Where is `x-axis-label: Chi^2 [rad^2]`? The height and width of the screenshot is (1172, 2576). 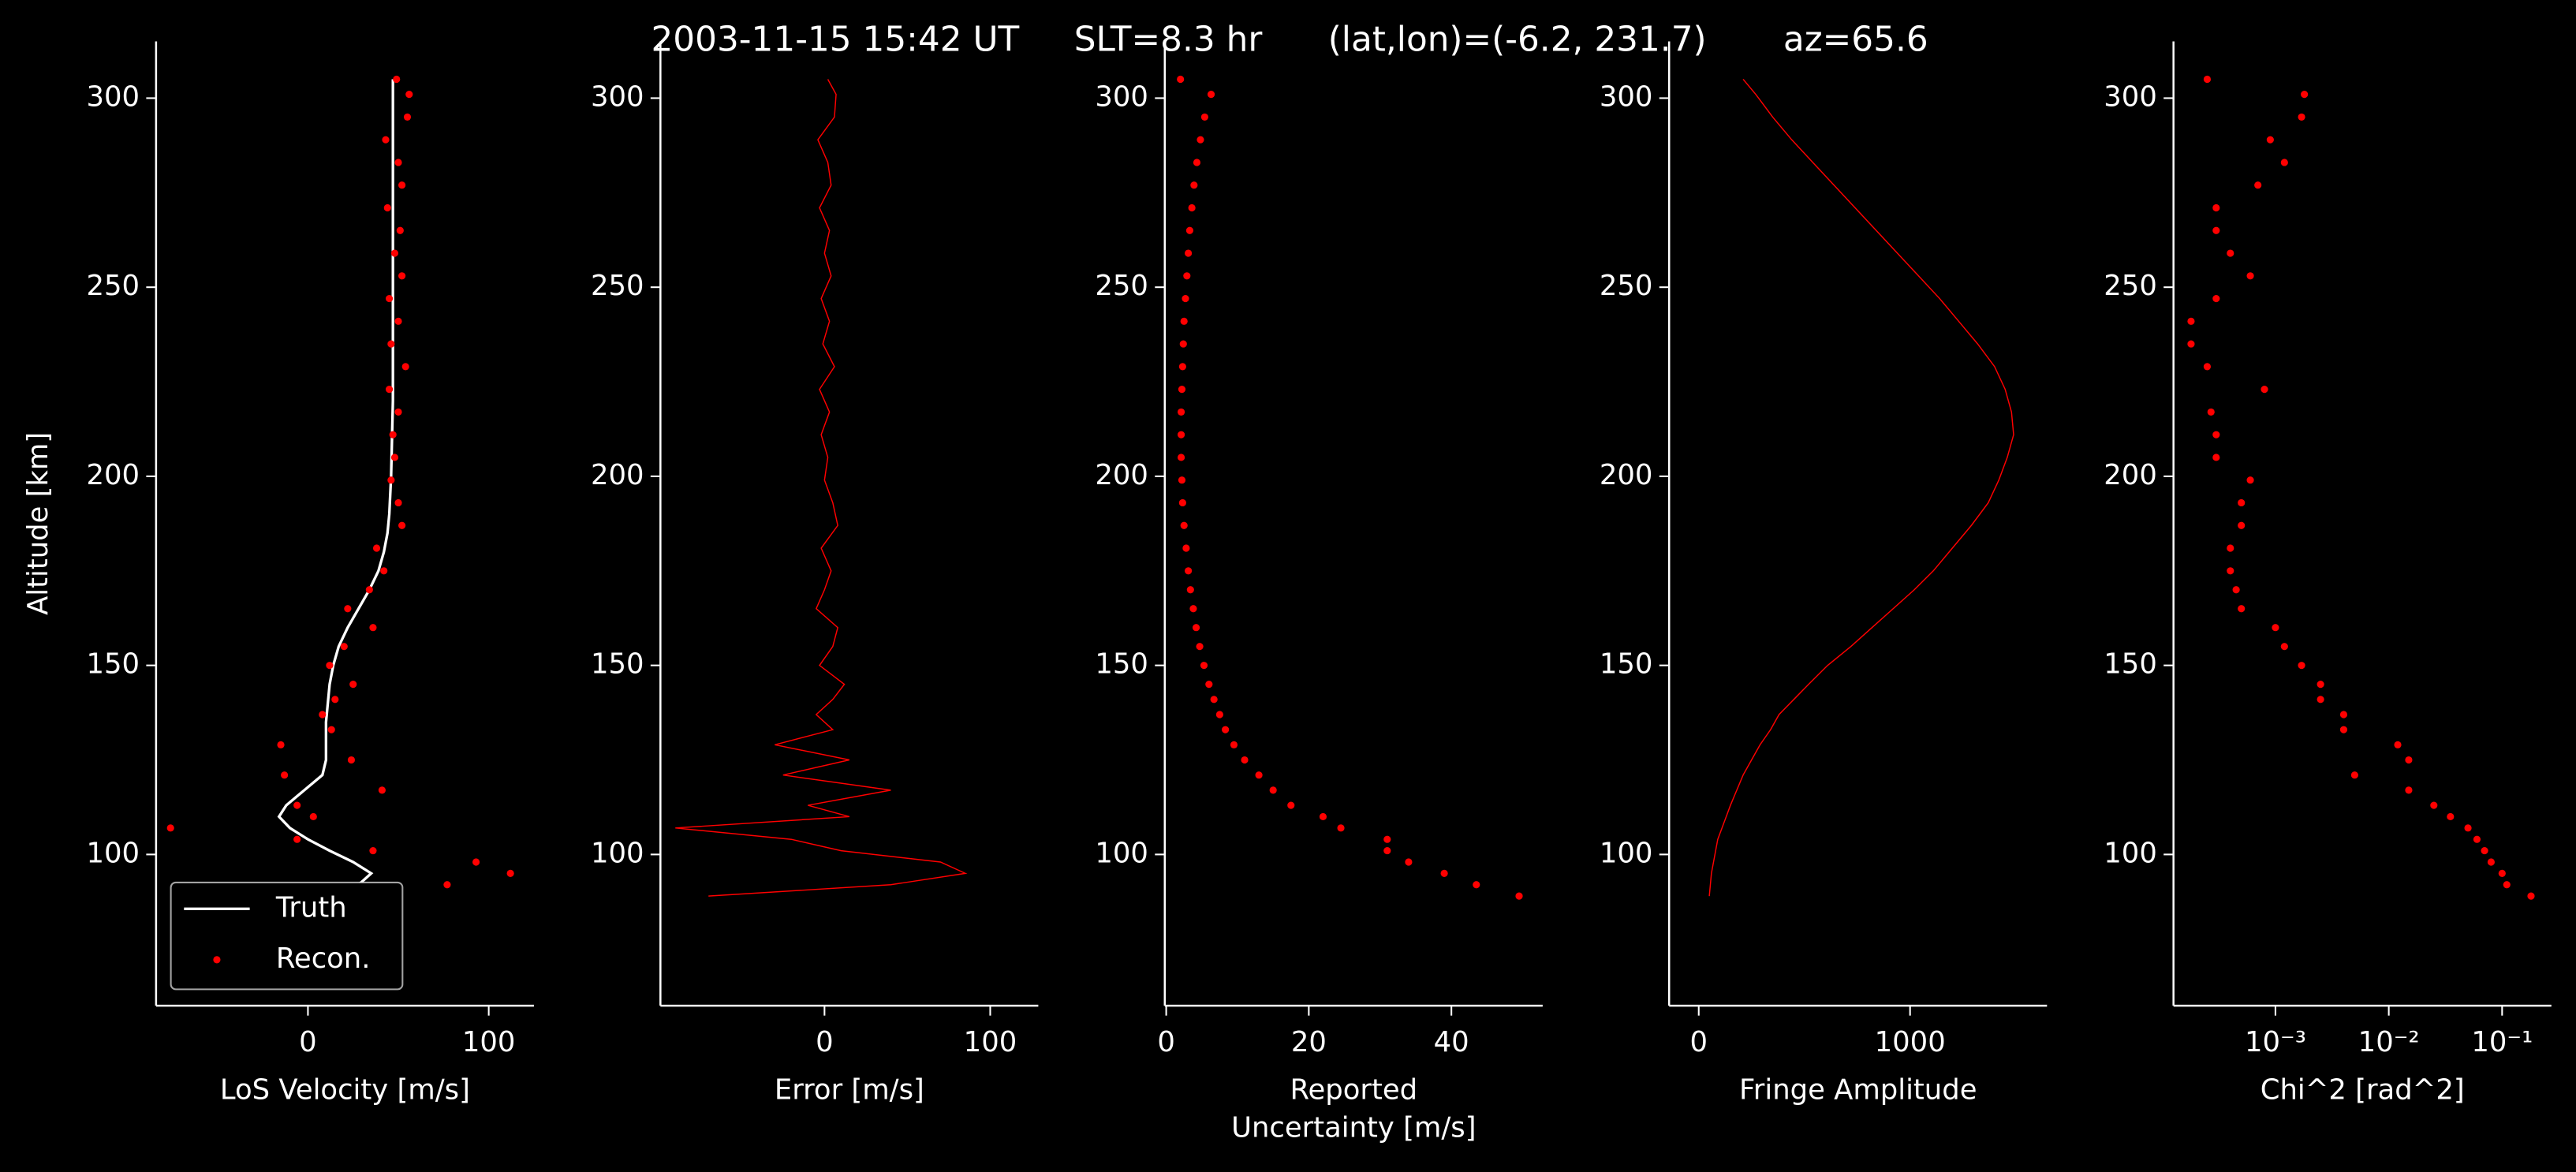 x-axis-label: Chi^2 [rad^2] is located at coordinates (2363, 1090).